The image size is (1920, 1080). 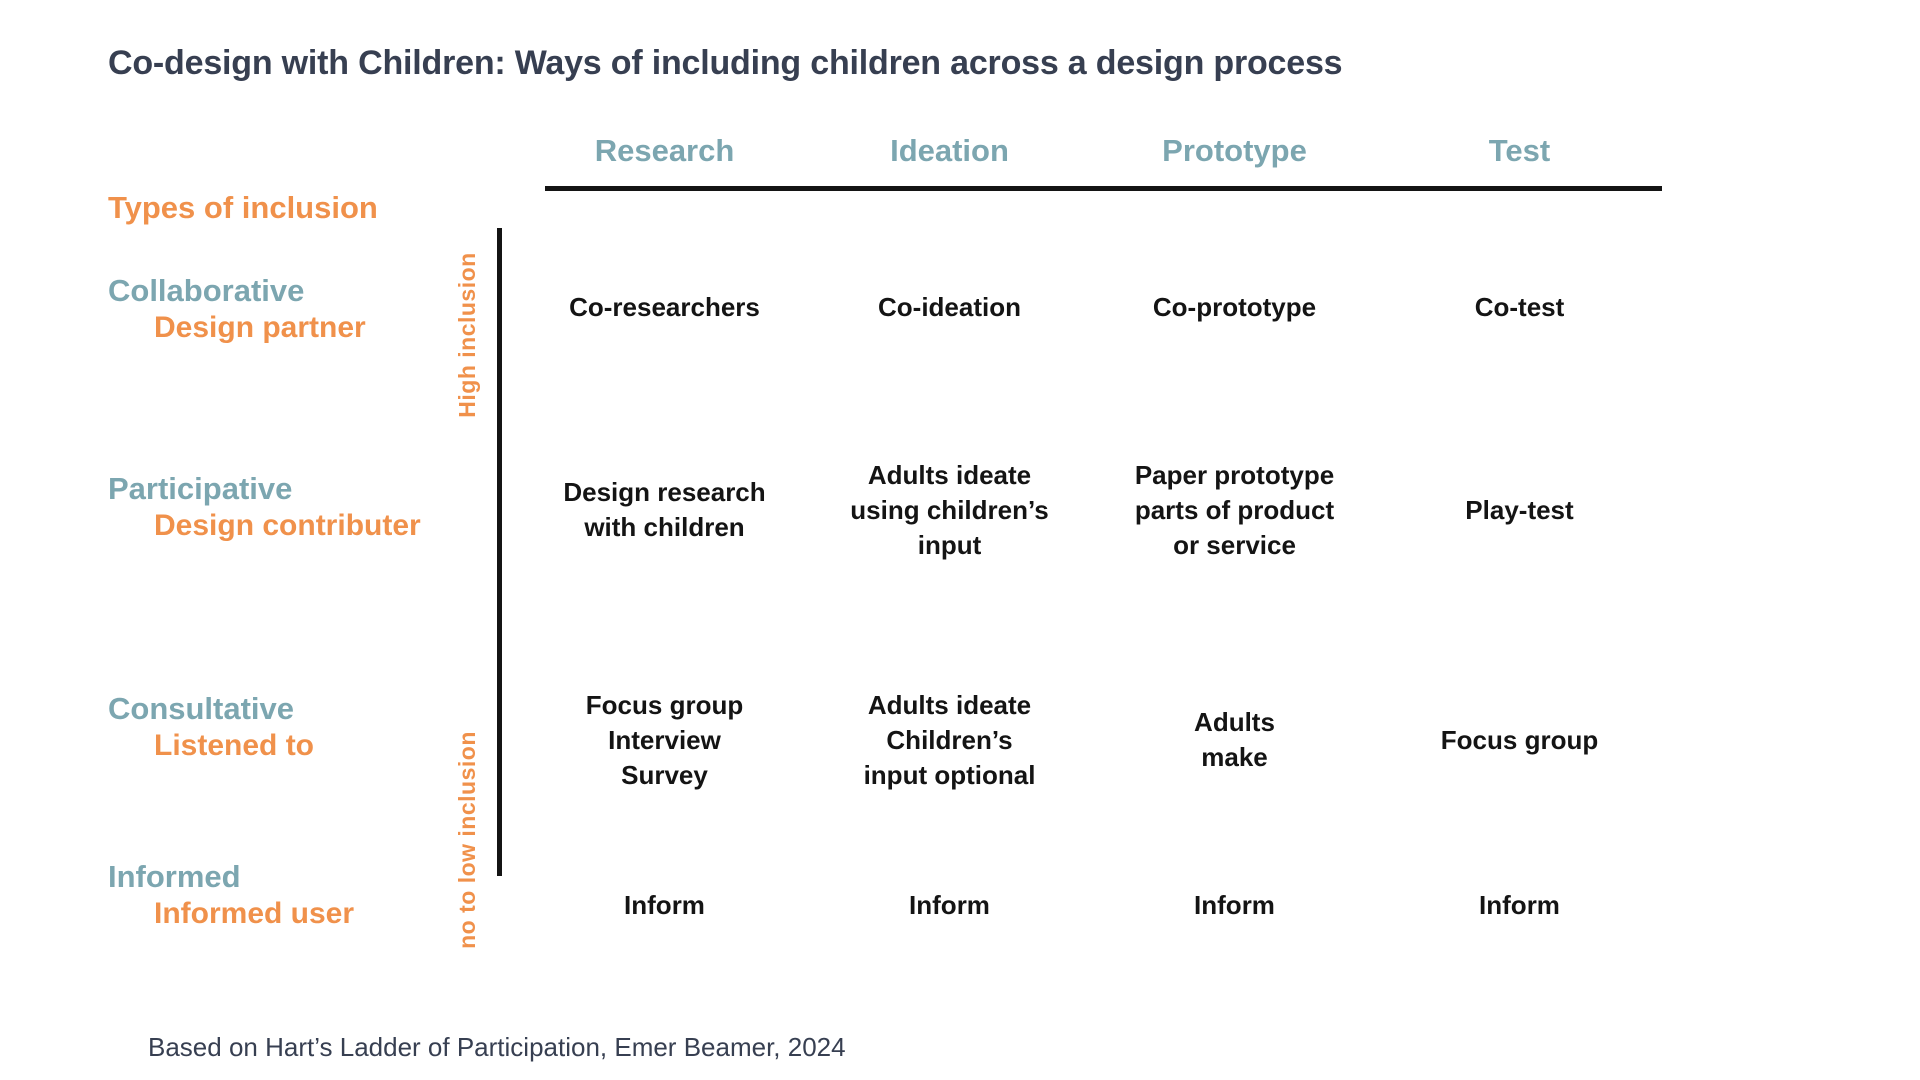 What do you see at coordinates (201, 708) in the screenshot?
I see `inclusion-level-label: Consultative` at bounding box center [201, 708].